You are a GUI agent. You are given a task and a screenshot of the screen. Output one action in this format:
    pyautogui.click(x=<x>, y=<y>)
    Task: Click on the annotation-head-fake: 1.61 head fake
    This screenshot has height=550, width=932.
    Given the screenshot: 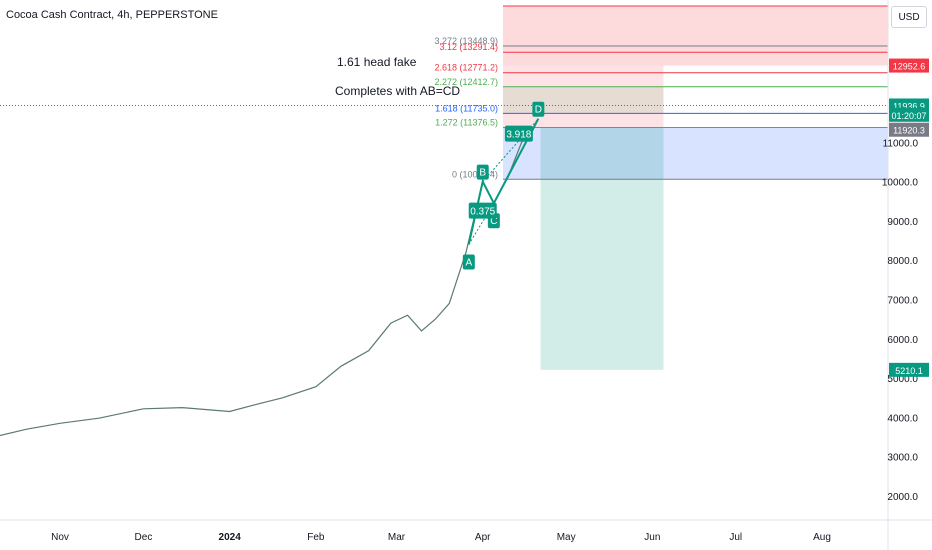 What is the action you would take?
    pyautogui.click(x=377, y=62)
    